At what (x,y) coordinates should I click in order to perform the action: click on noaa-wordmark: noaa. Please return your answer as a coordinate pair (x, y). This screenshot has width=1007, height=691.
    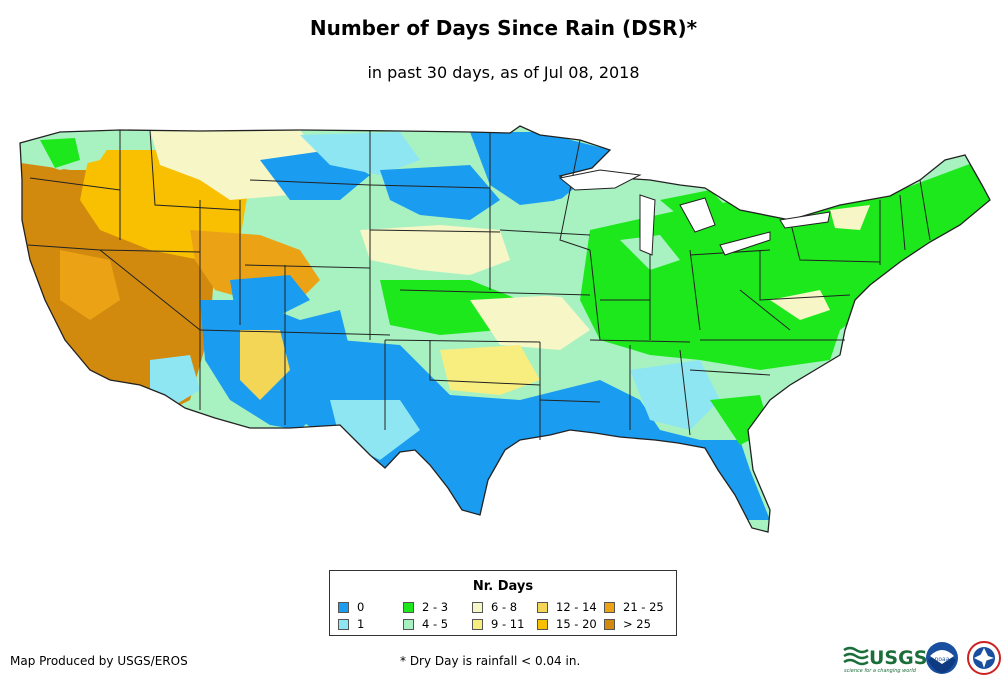
    Looking at the image, I should click on (942, 659).